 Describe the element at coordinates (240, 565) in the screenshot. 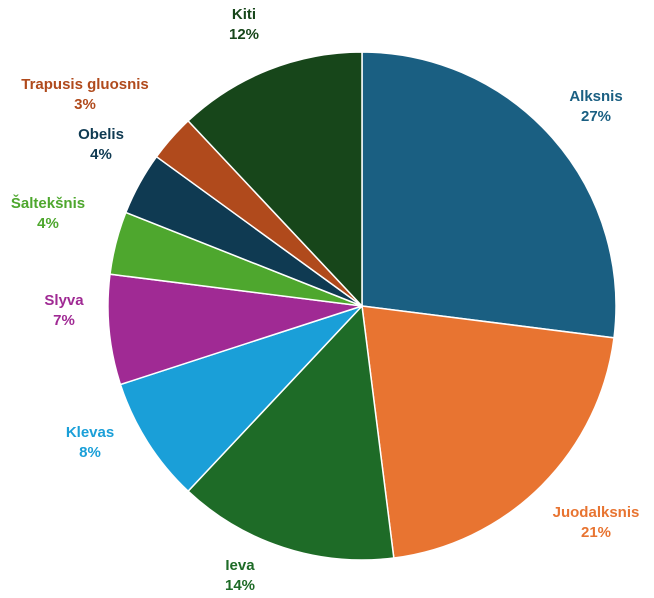

I see `slice-label-2: Ieva` at that location.